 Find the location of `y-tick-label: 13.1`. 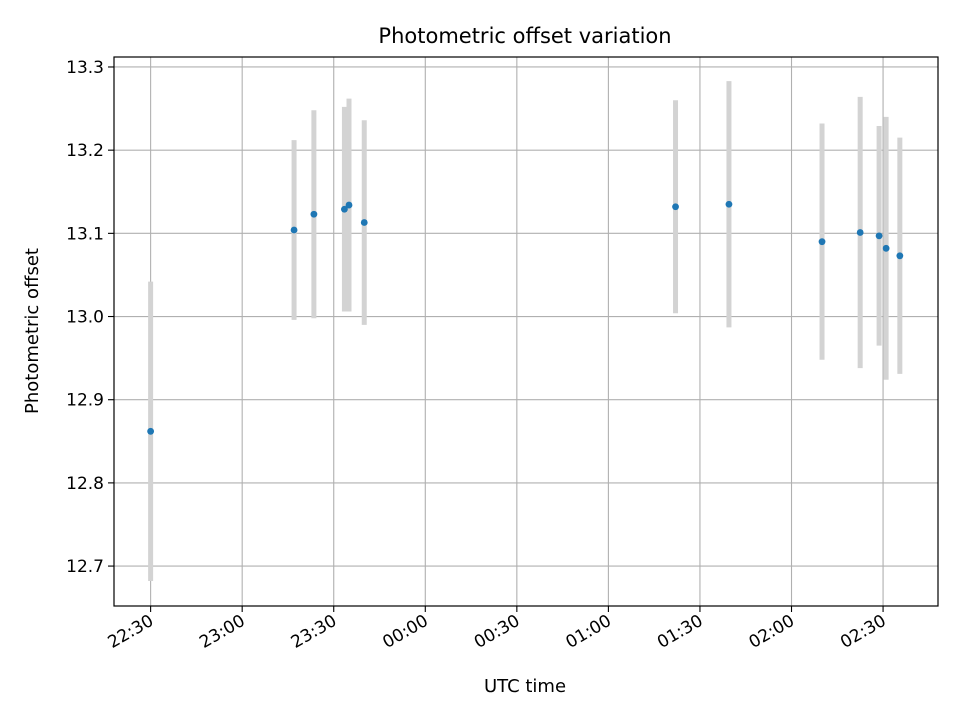

y-tick-label: 13.1 is located at coordinates (85, 234).